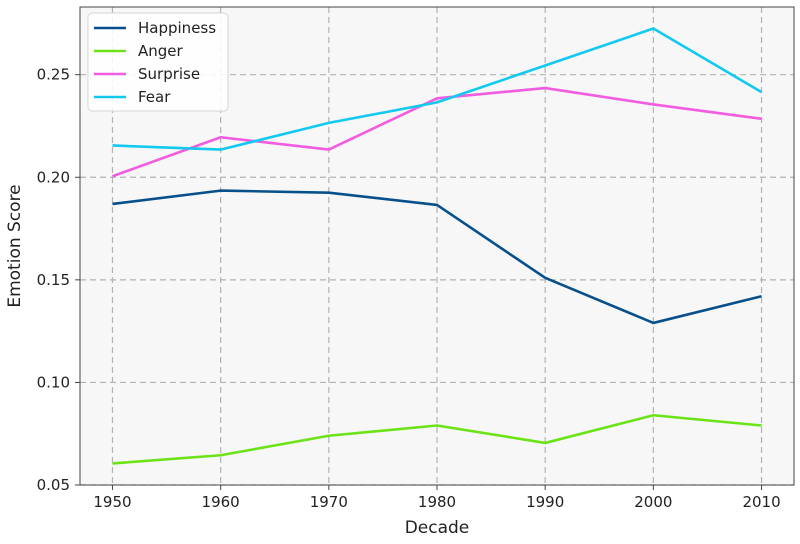  What do you see at coordinates (437, 502) in the screenshot?
I see `x-tick-label: 1980` at bounding box center [437, 502].